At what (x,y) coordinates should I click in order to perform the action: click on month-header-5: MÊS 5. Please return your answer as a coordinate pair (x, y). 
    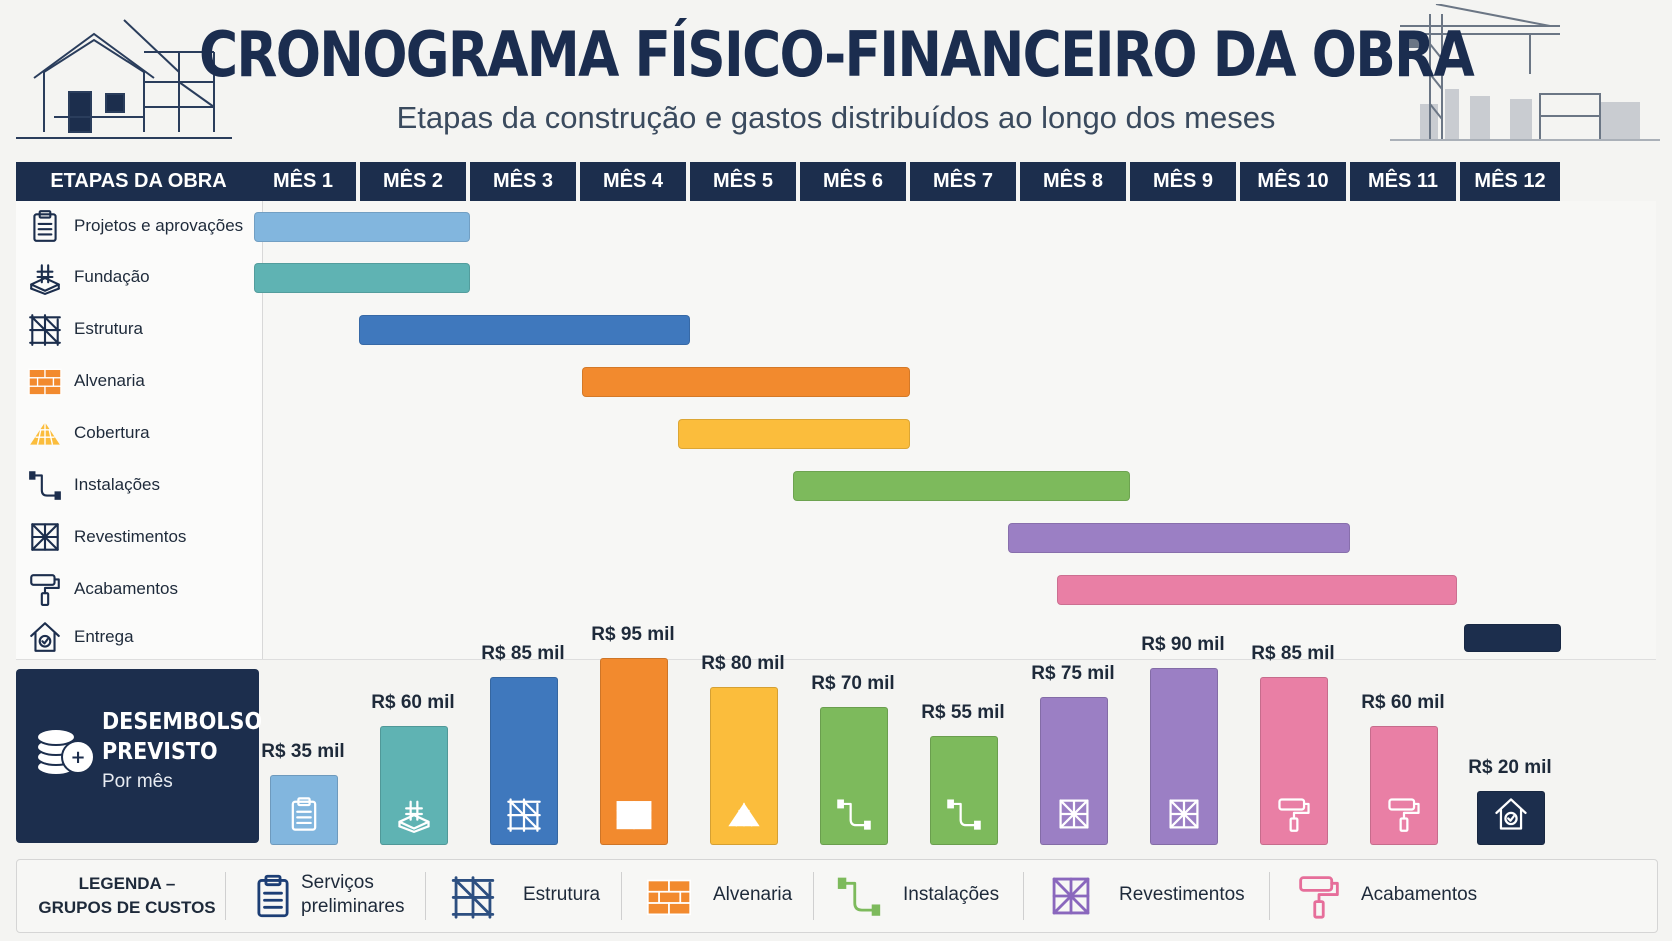
    Looking at the image, I should click on (743, 181).